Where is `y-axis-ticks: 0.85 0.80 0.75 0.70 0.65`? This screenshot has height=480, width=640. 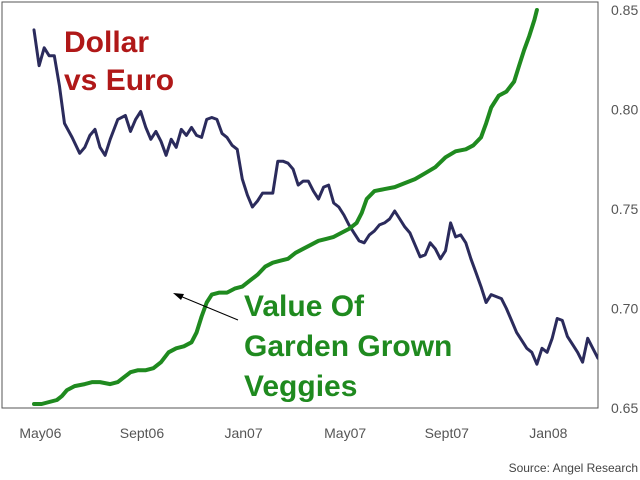 y-axis-ticks: 0.85 0.80 0.75 0.70 0.65 is located at coordinates (624, 209).